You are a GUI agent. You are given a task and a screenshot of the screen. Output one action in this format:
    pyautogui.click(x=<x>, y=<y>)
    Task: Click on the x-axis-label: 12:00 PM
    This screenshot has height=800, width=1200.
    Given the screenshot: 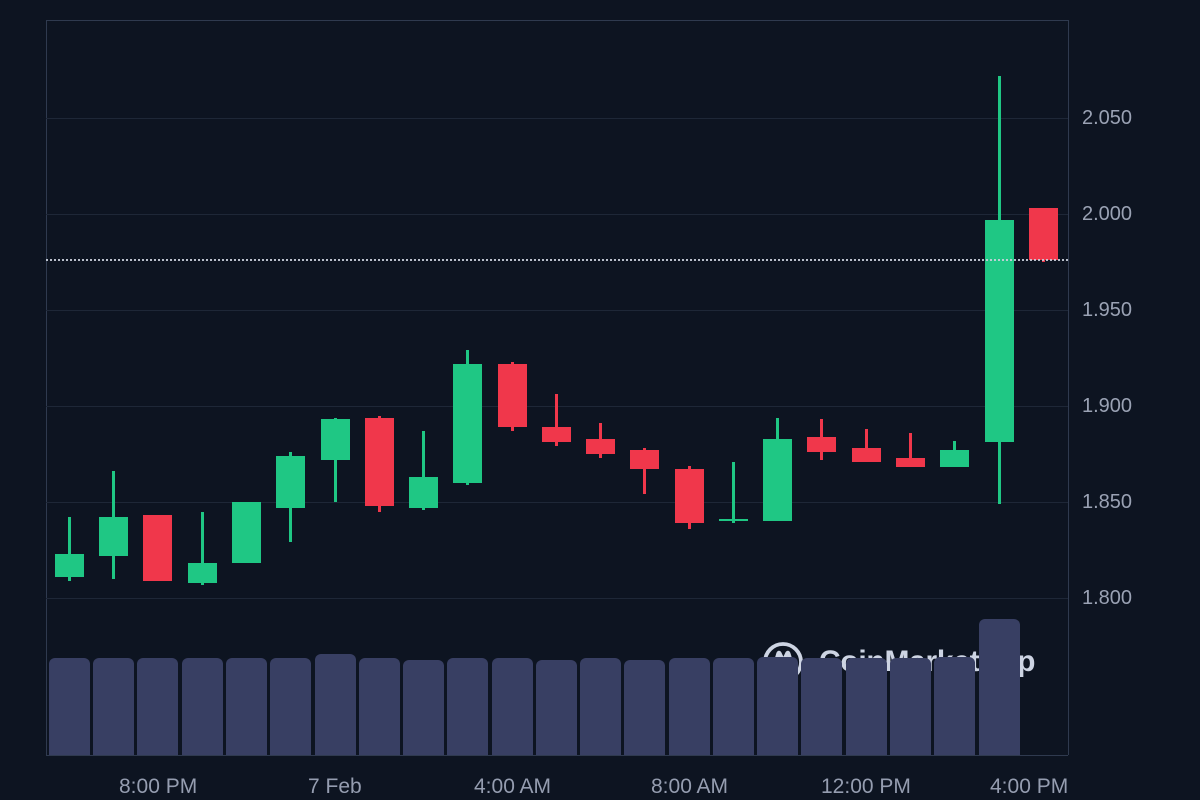 What is the action you would take?
    pyautogui.click(x=866, y=786)
    